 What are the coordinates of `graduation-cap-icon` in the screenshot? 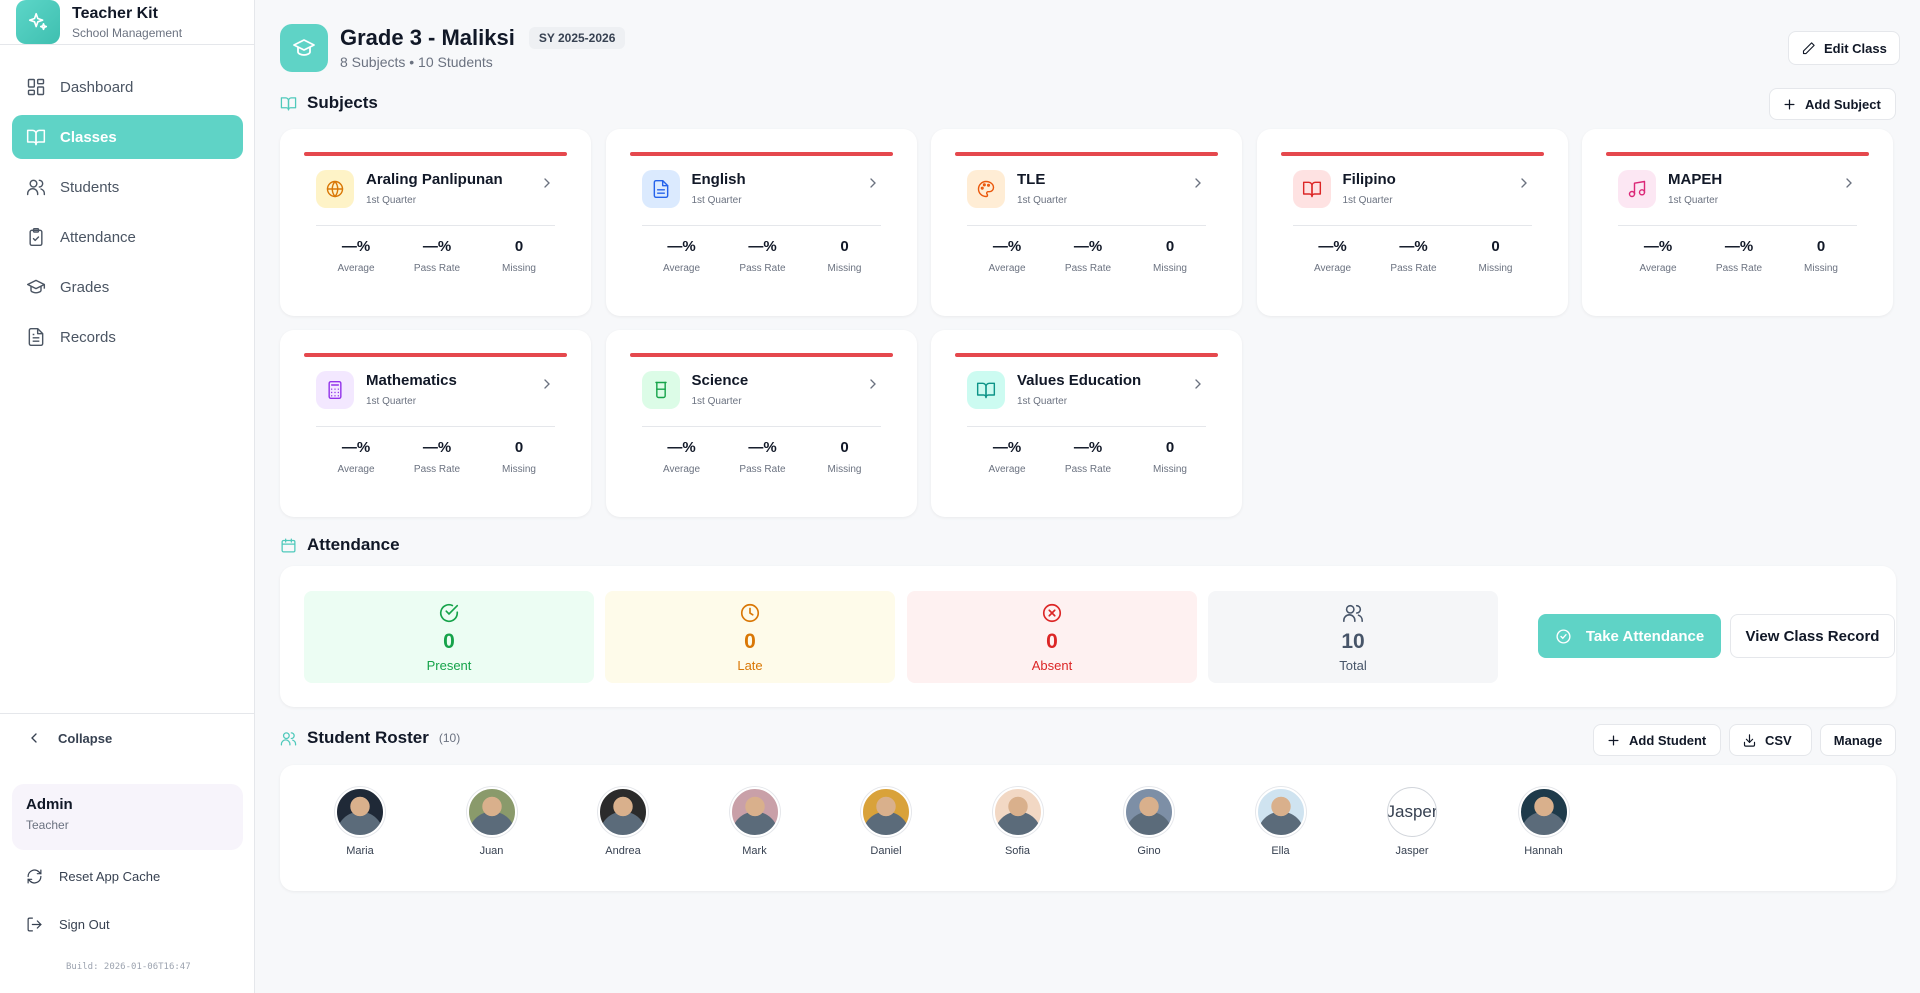 It's located at (304, 48).